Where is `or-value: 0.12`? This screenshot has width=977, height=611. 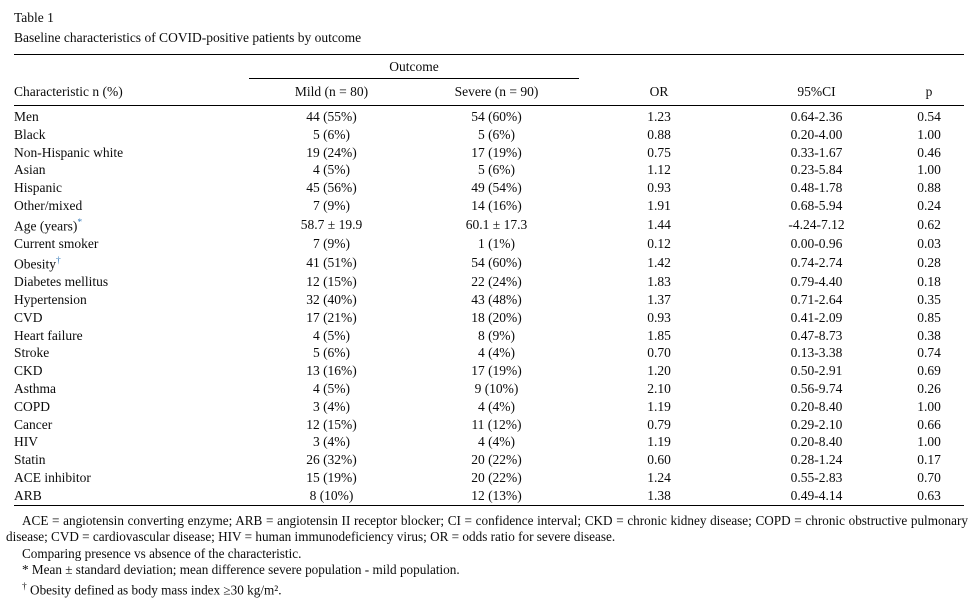 or-value: 0.12 is located at coordinates (659, 244).